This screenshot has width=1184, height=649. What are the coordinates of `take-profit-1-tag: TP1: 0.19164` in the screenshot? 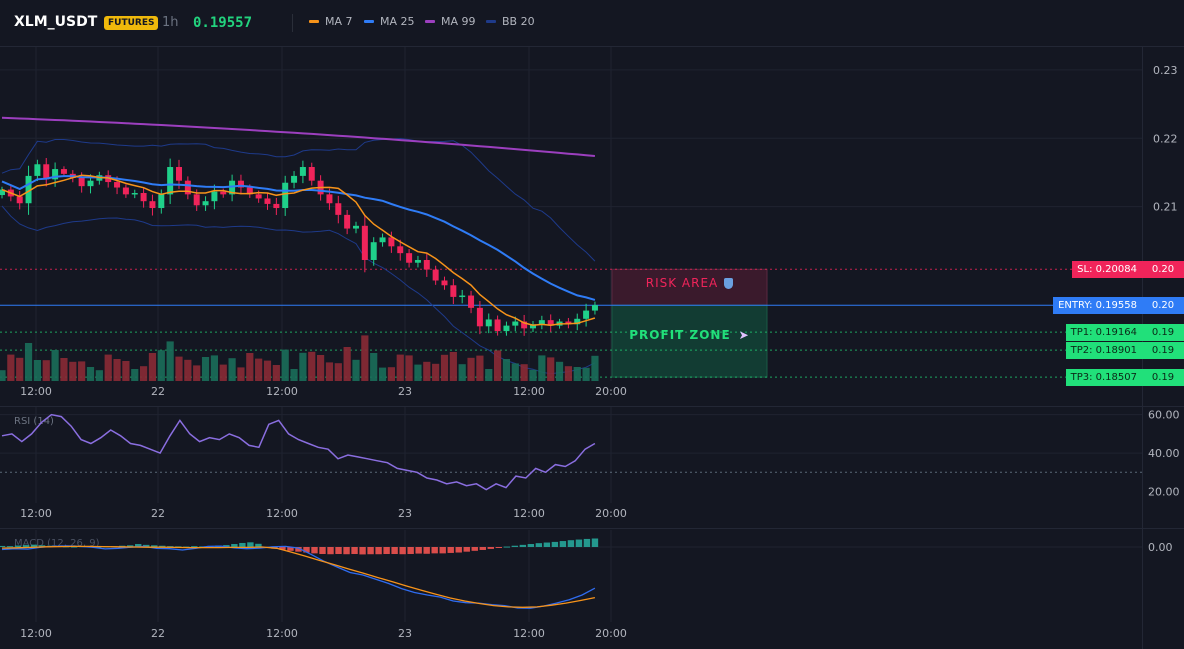 It's located at (1103, 332).